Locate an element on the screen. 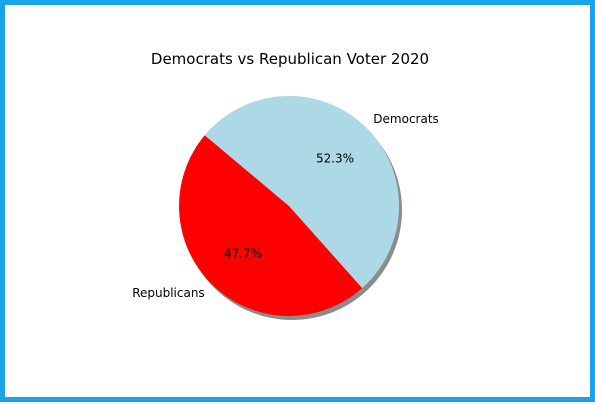  pie-slice-republicans is located at coordinates (271, 225).